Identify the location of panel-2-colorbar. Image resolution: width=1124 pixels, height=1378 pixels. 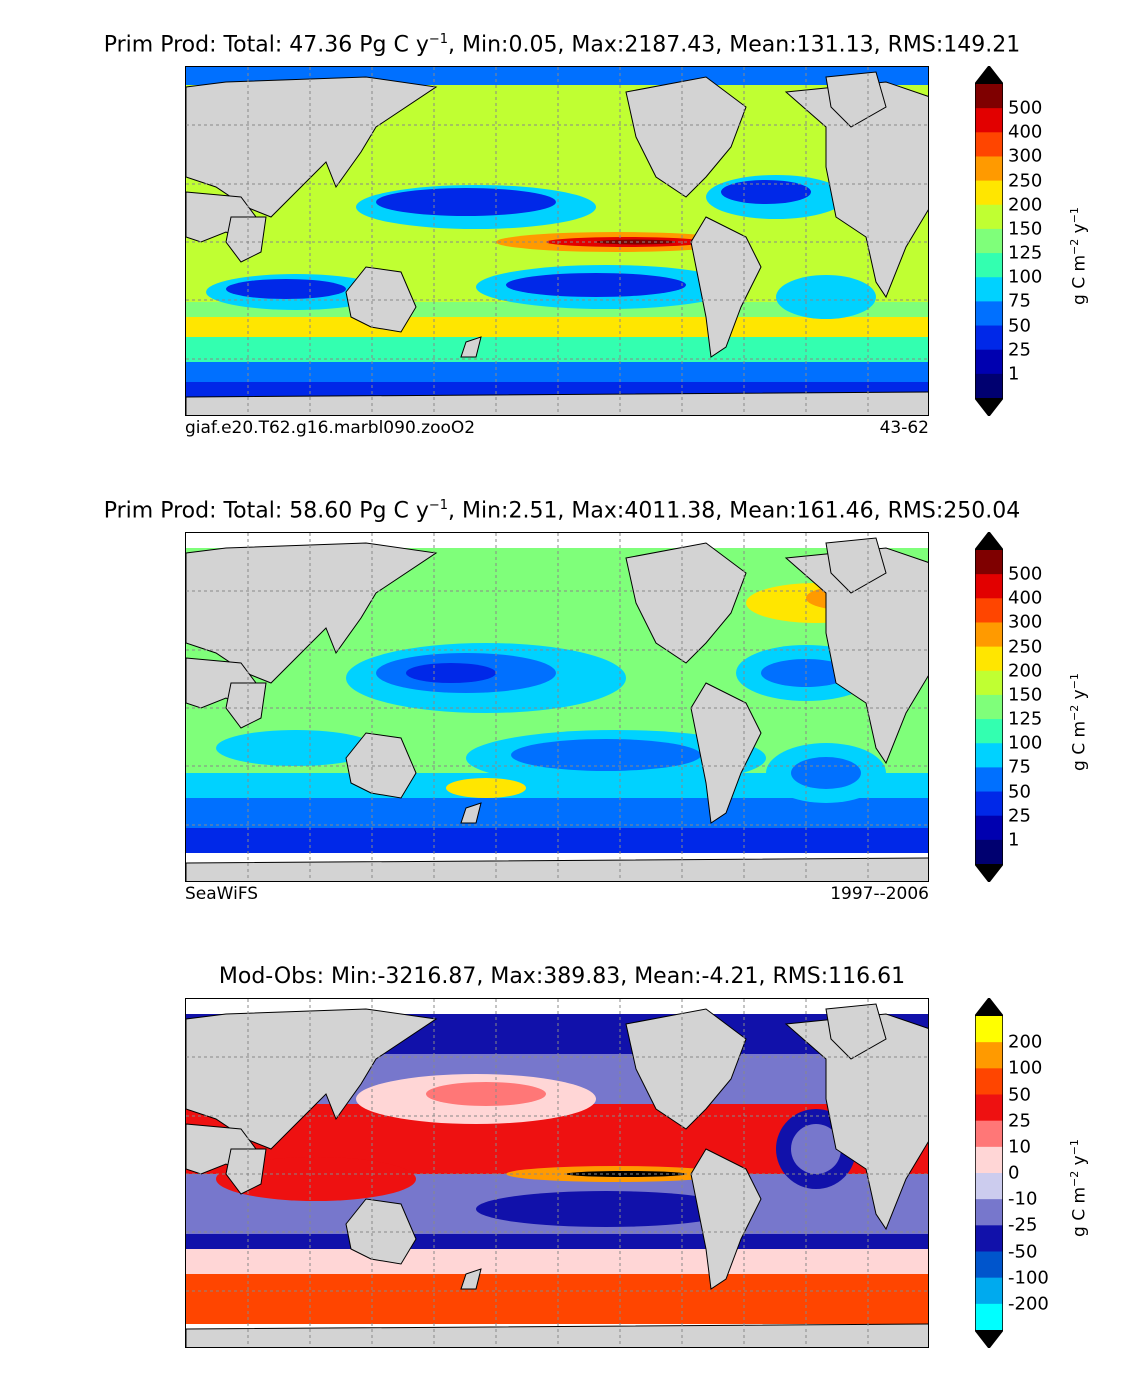
(989, 707).